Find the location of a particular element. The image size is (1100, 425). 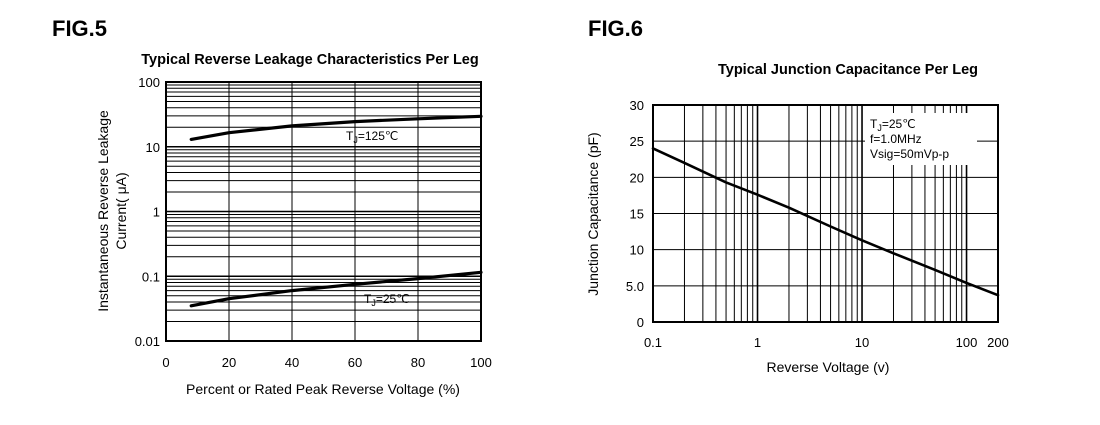

fig6-annotation-line2: f=1.0MHz is located at coordinates (896, 139).